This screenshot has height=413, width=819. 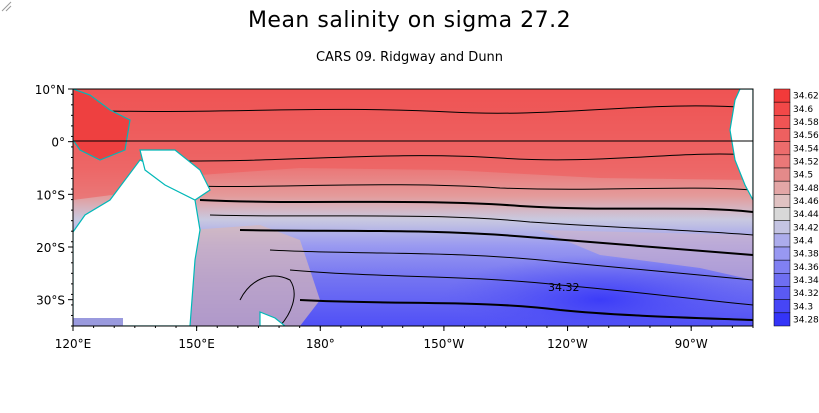 I want to click on lon-tick-label: 180°, so click(x=320, y=344).